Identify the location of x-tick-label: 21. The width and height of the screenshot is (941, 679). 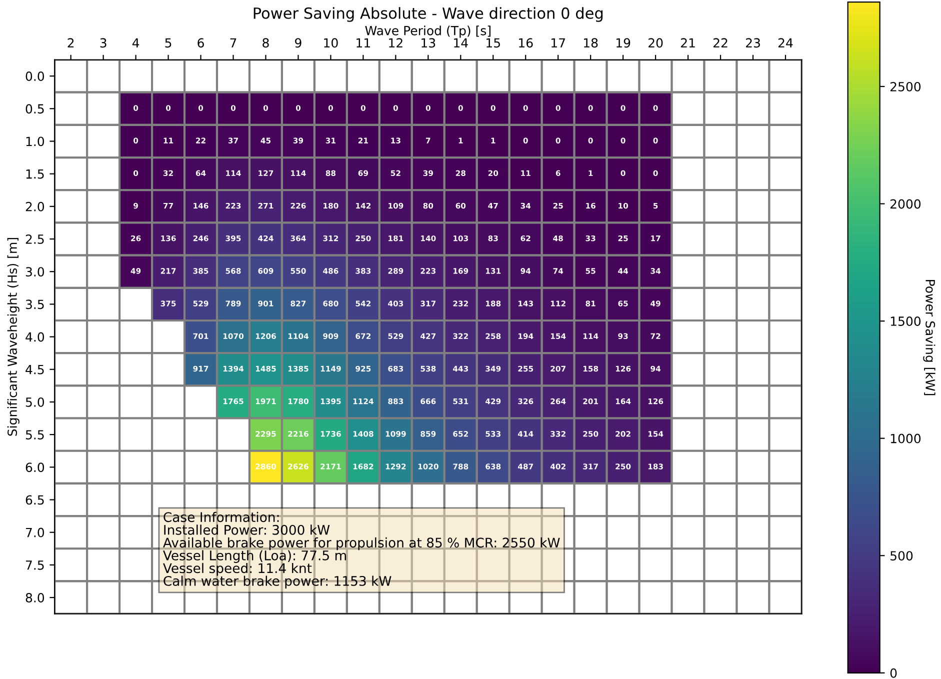
(688, 43).